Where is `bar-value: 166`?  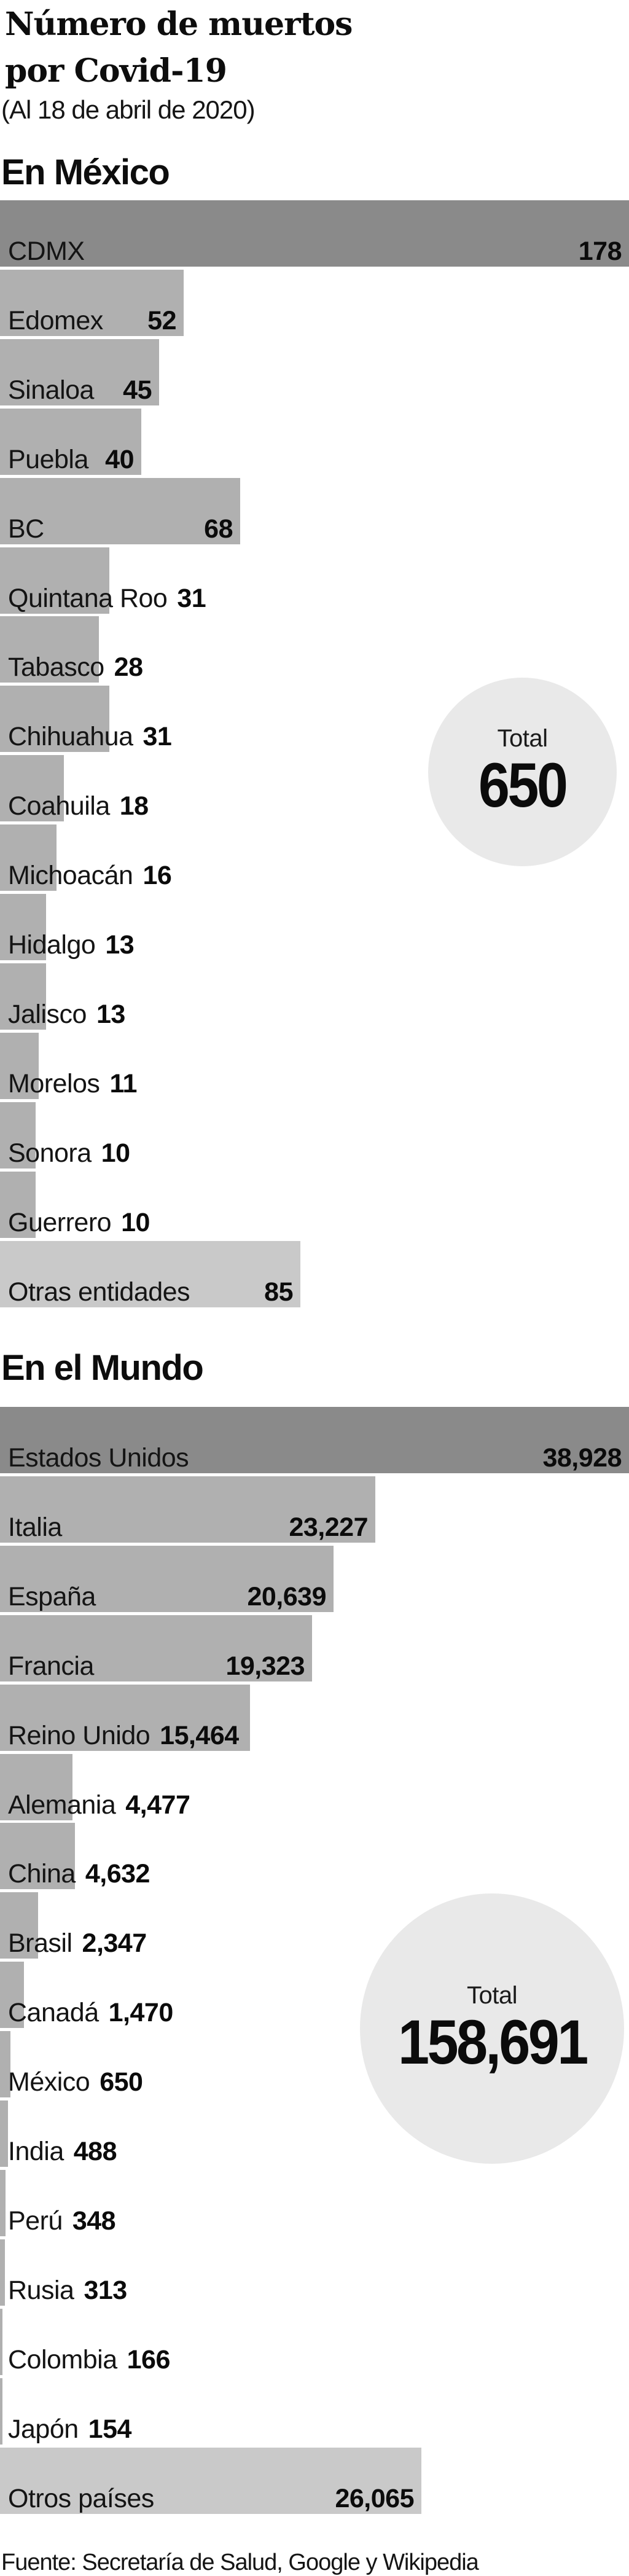
bar-value: 166 is located at coordinates (149, 2359).